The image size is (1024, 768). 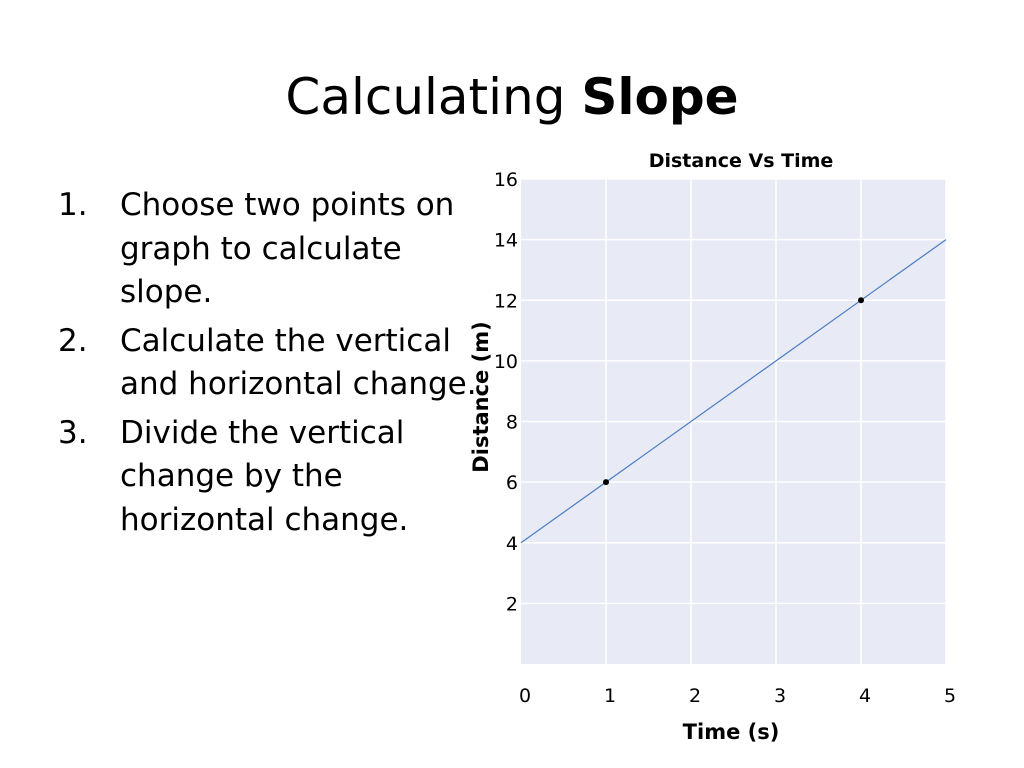 I want to click on chart-title: Distance Vs Time, so click(x=741, y=161).